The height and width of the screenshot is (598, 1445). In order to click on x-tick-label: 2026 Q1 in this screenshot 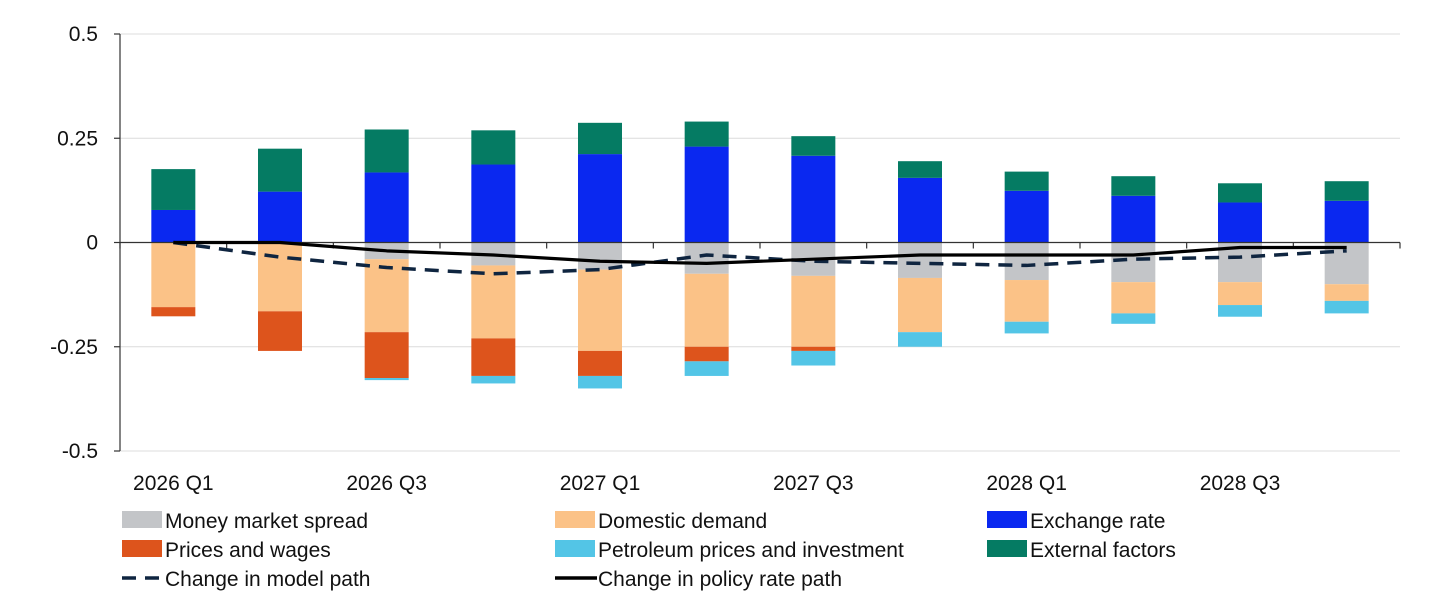, I will do `click(173, 483)`.